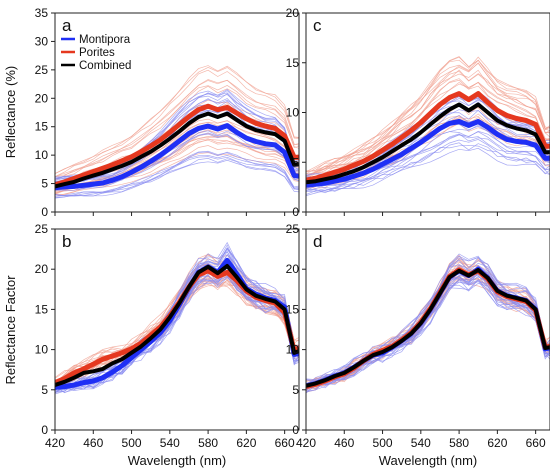 This screenshot has height=472, width=550. Describe the element at coordinates (317, 25) in the screenshot. I see `panel-label: c` at that location.